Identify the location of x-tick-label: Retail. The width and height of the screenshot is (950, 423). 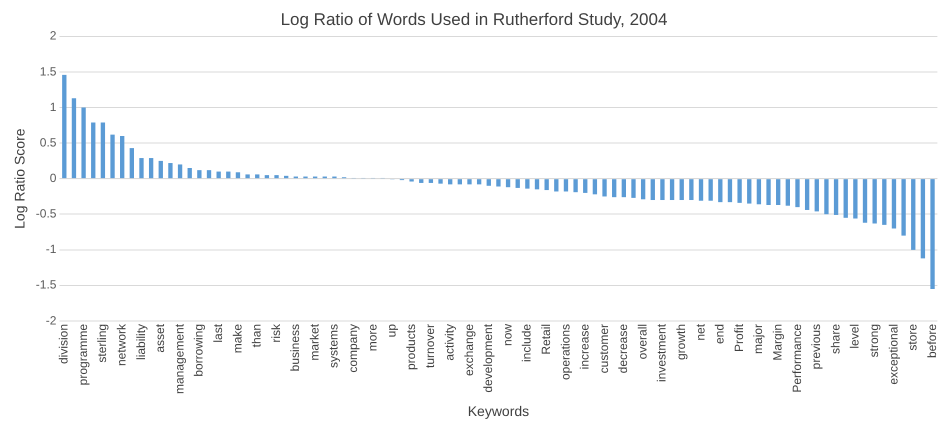
(545, 339).